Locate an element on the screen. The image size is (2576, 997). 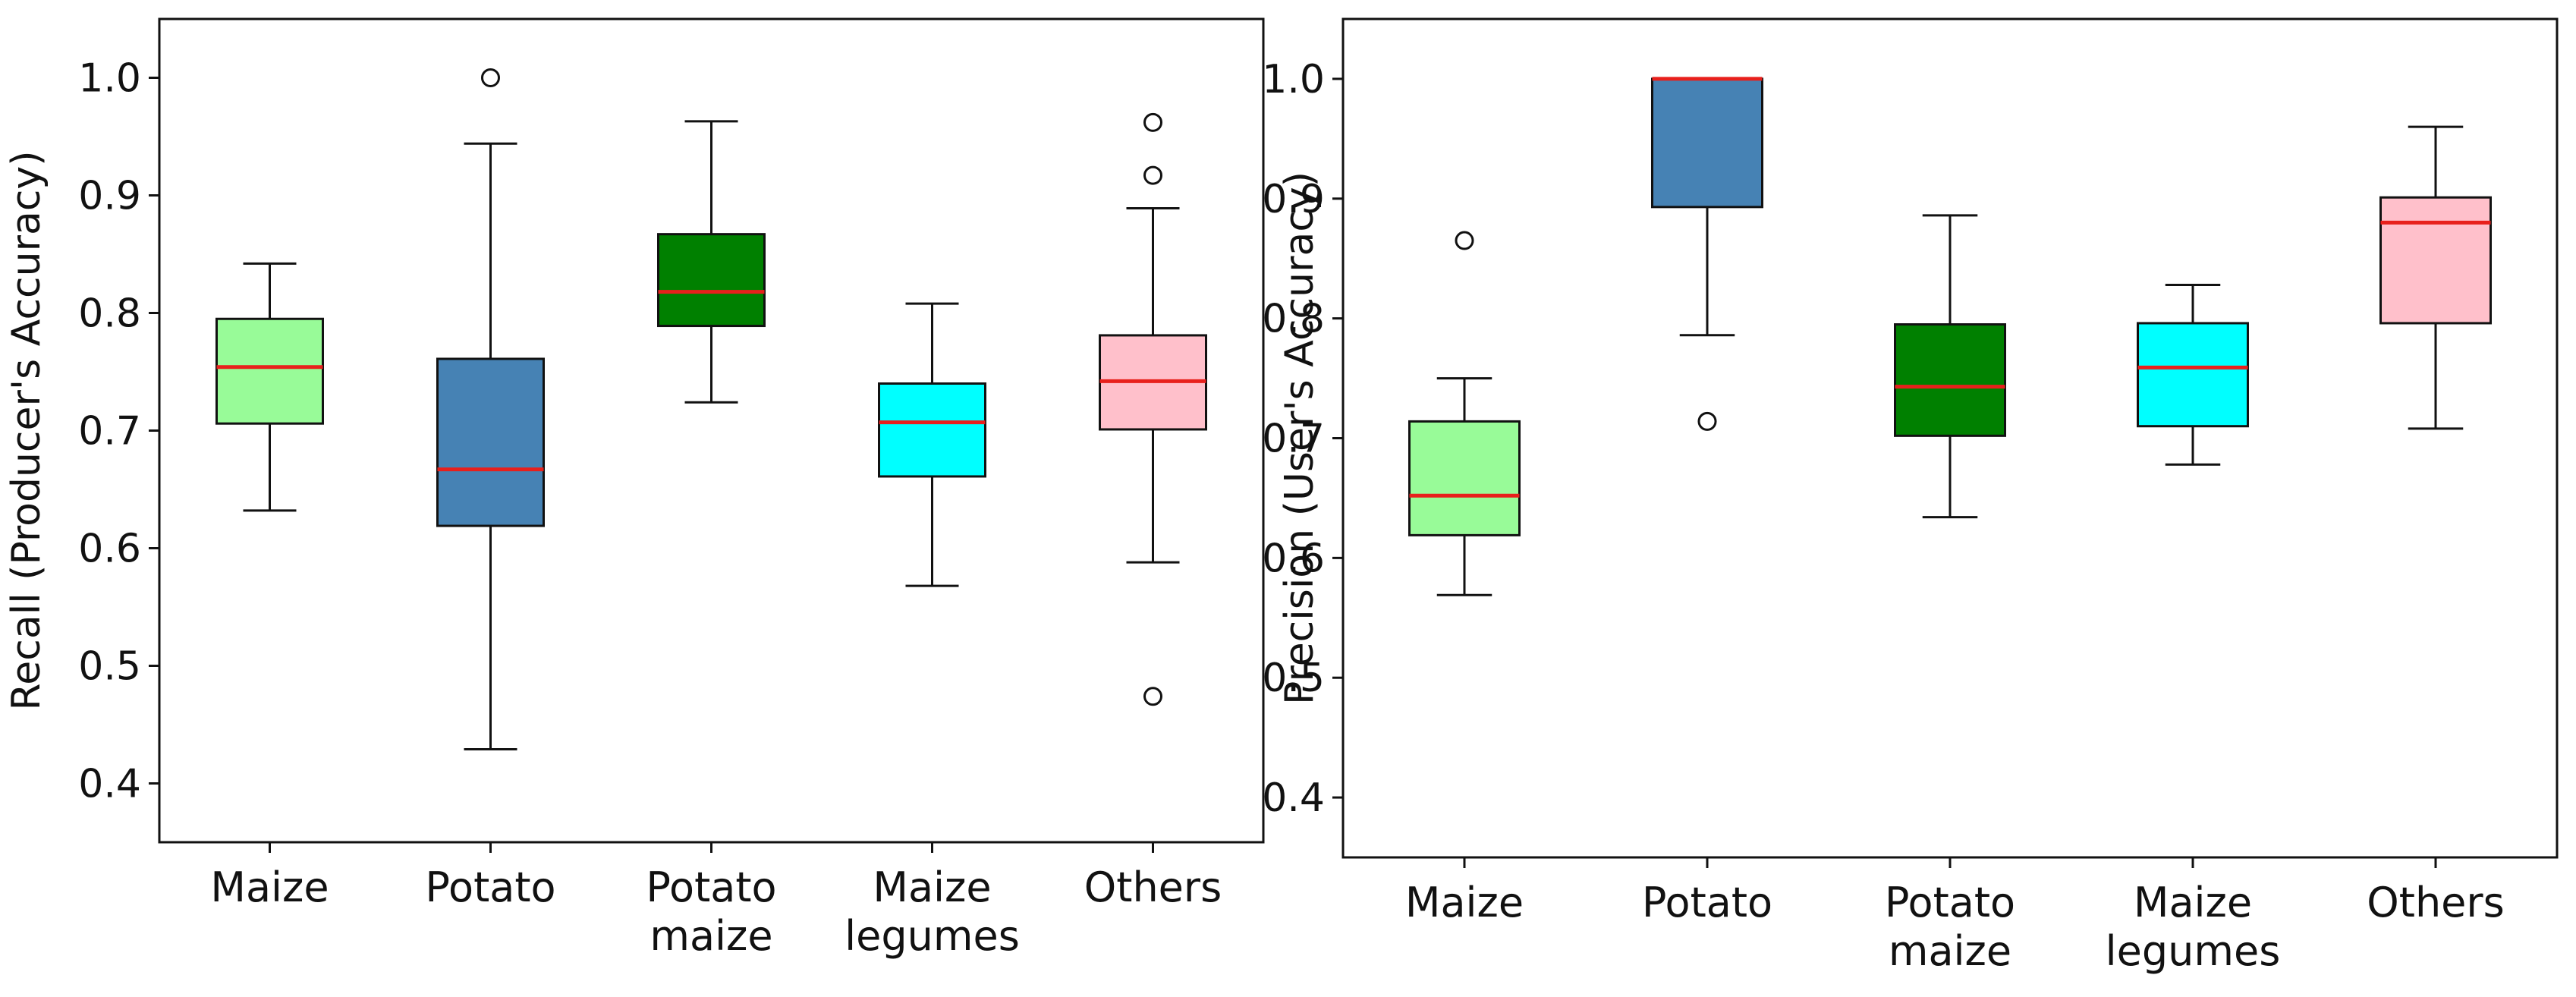
y-axis-label: Precision (User's Accuracy) is located at coordinates (1300, 438).